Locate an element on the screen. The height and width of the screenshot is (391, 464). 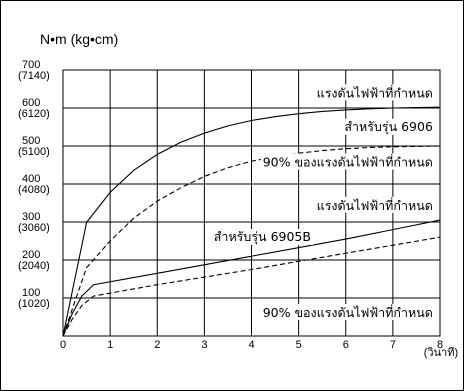
y-tick-label: 200 is located at coordinates (31, 255).